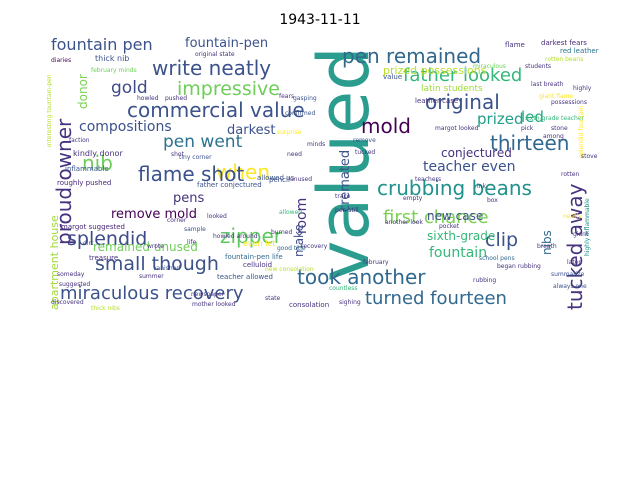 The image size is (640, 480). What do you see at coordinates (192, 242) in the screenshot?
I see `cloud-word: life` at bounding box center [192, 242].